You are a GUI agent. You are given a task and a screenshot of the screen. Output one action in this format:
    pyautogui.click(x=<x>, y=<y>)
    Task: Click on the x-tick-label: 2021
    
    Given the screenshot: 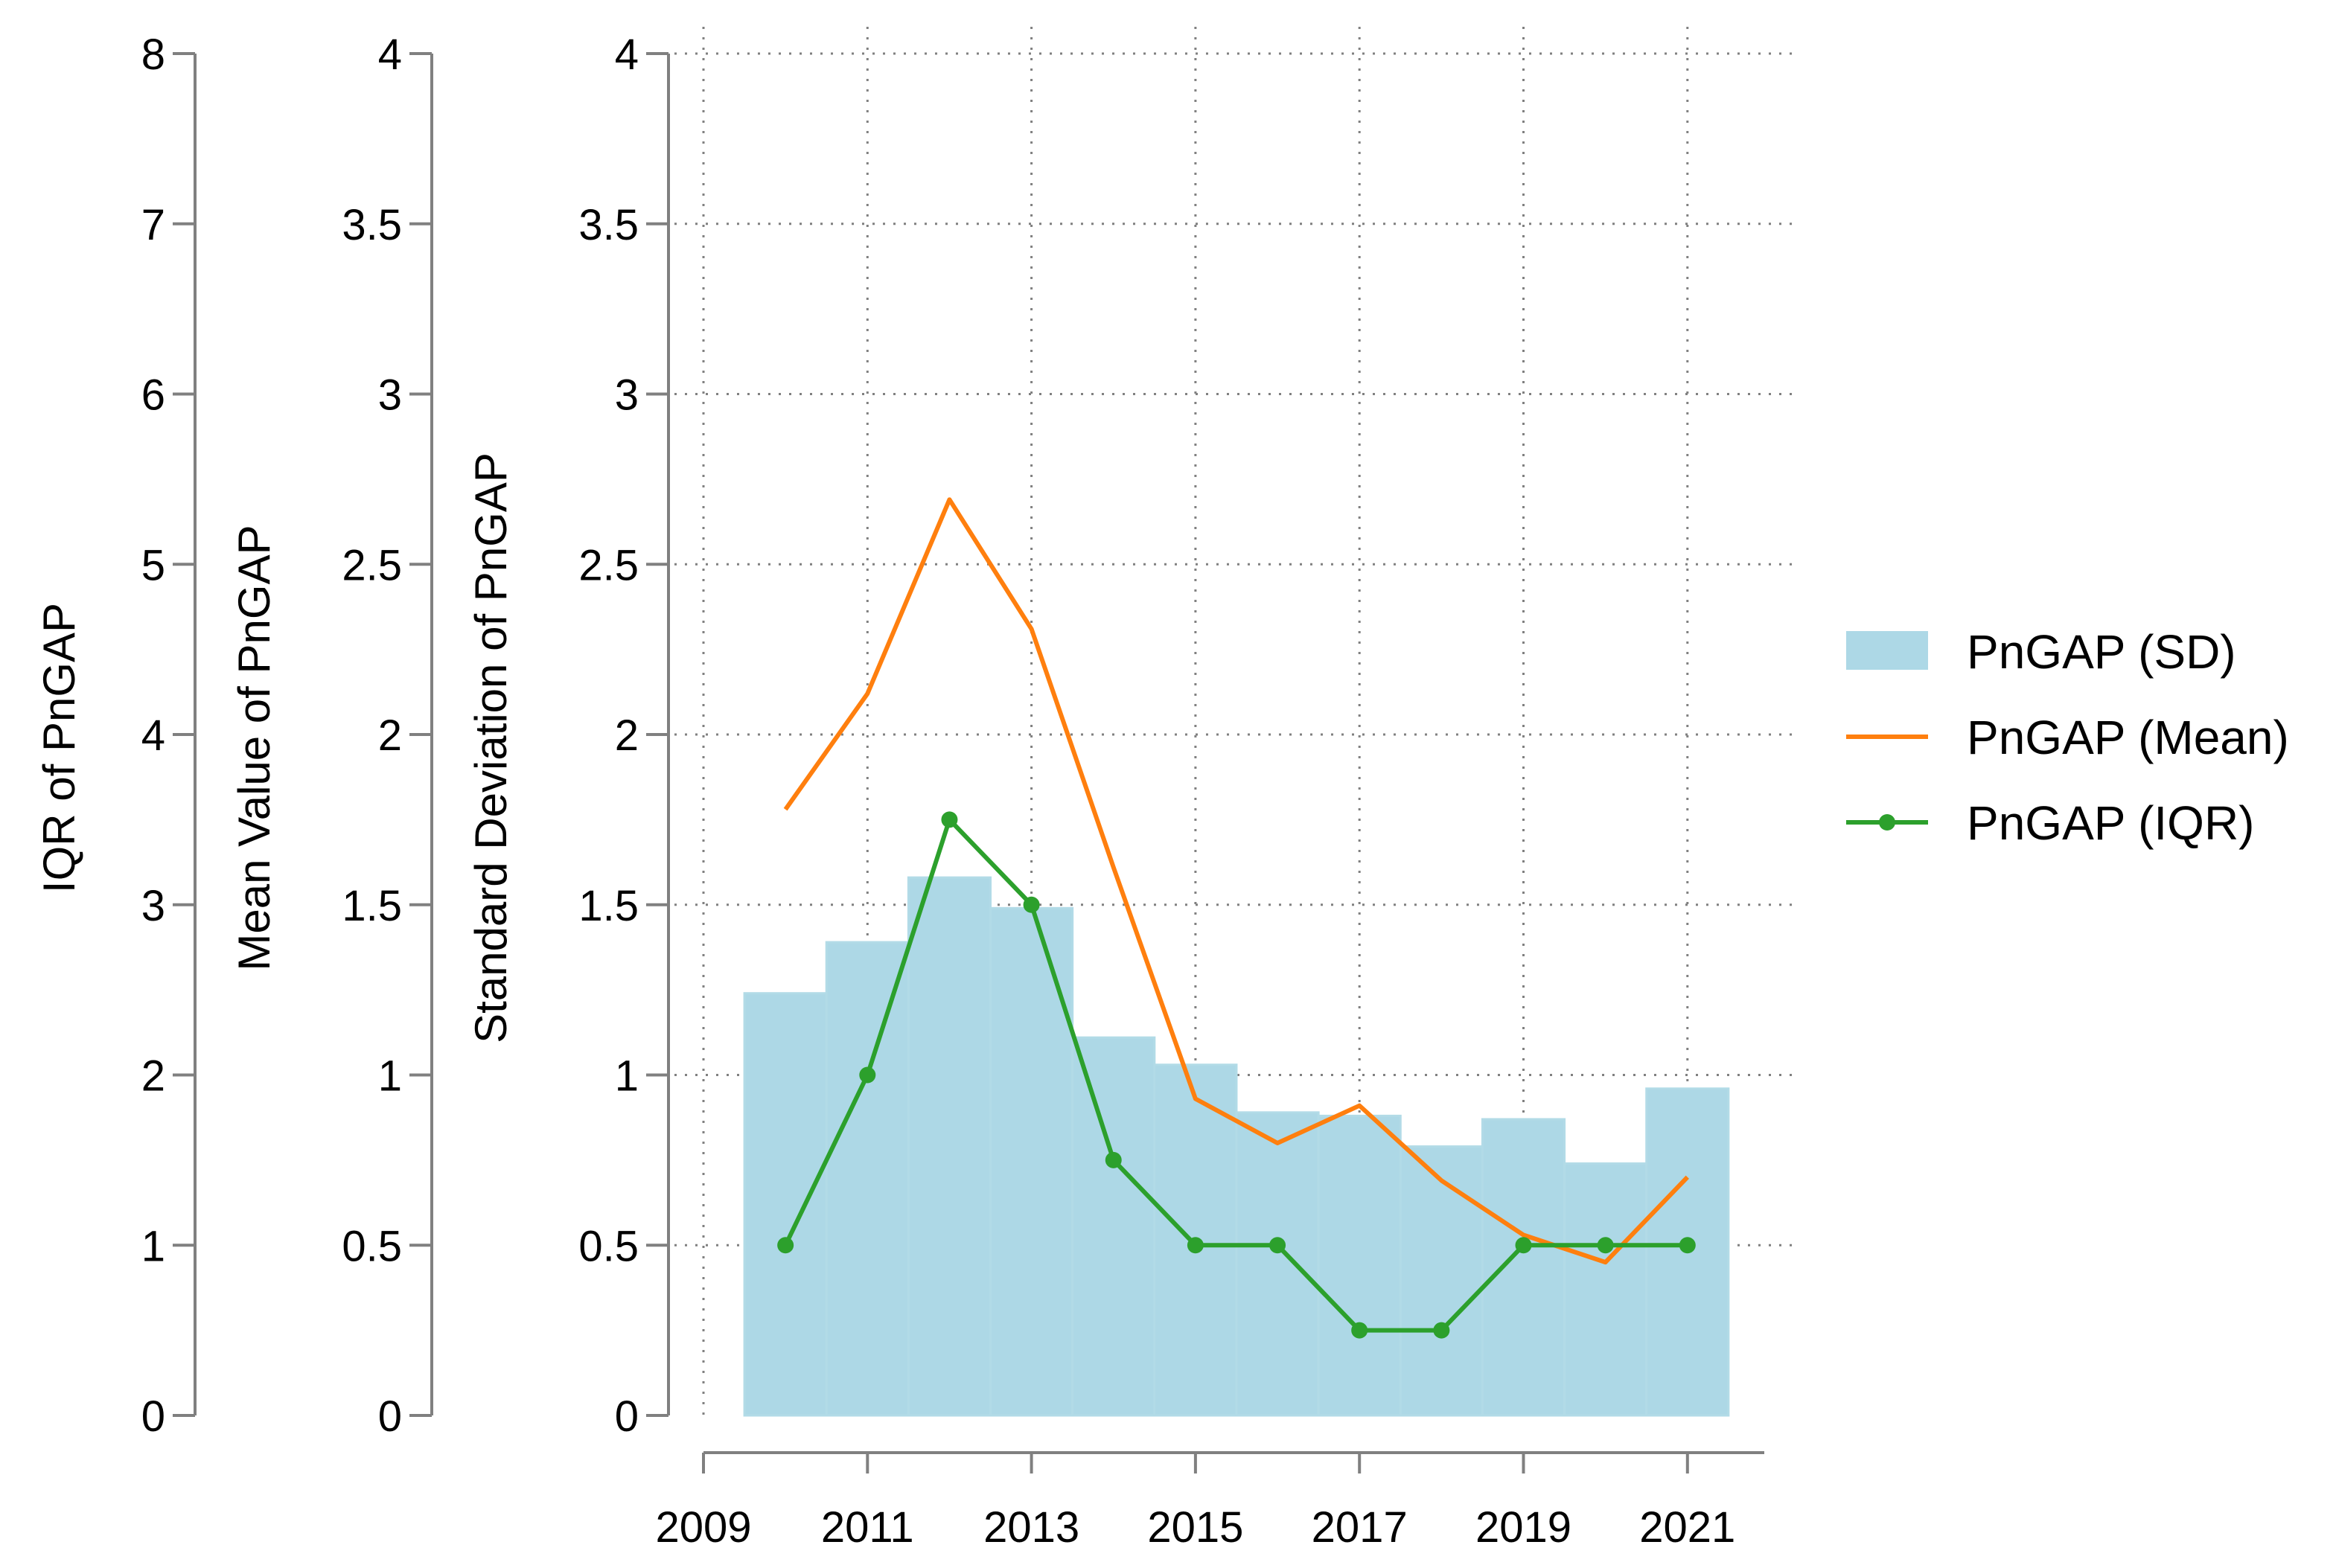 What is the action you would take?
    pyautogui.click(x=1687, y=1527)
    